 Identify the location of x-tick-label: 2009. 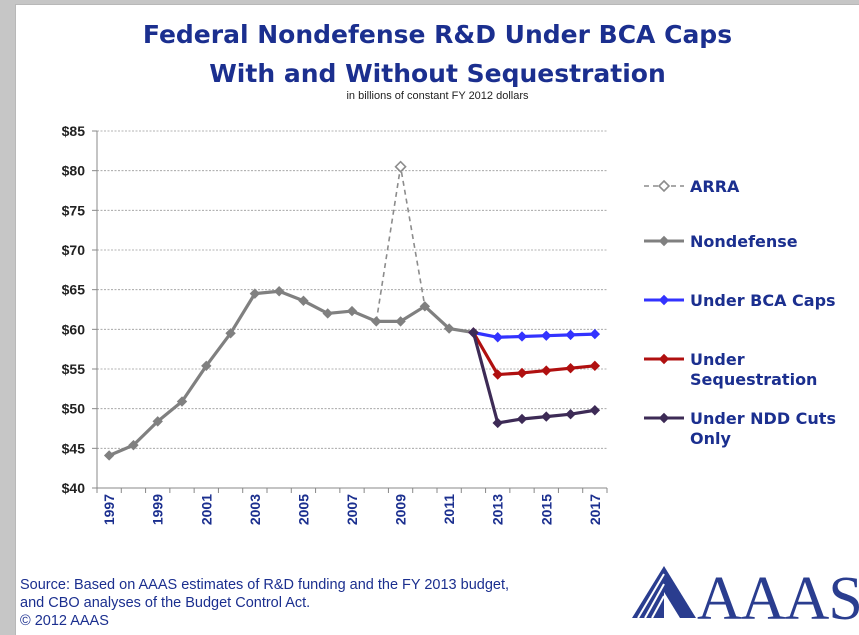
(401, 509).